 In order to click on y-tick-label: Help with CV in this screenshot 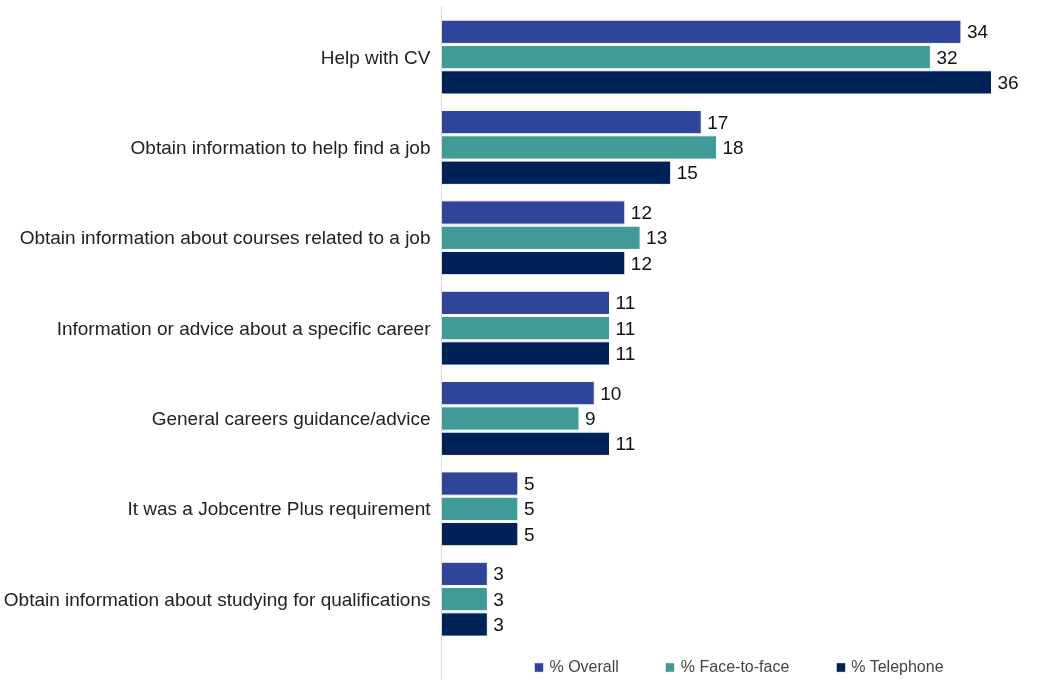, I will do `click(375, 57)`.